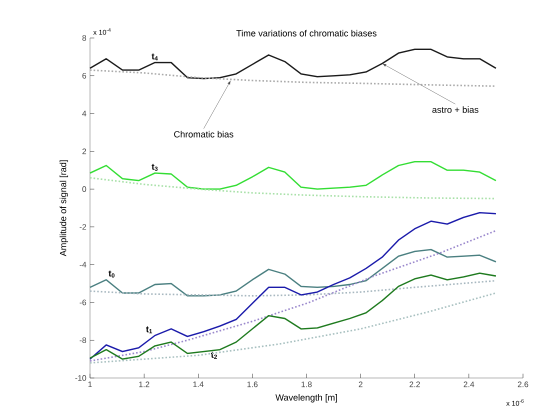 The height and width of the screenshot is (420, 540). Describe the element at coordinates (415, 385) in the screenshot. I see `x-tick-label: 2.2` at that location.